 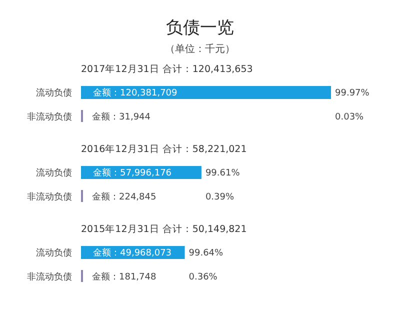 I want to click on text: 99.97%, so click(x=352, y=93).